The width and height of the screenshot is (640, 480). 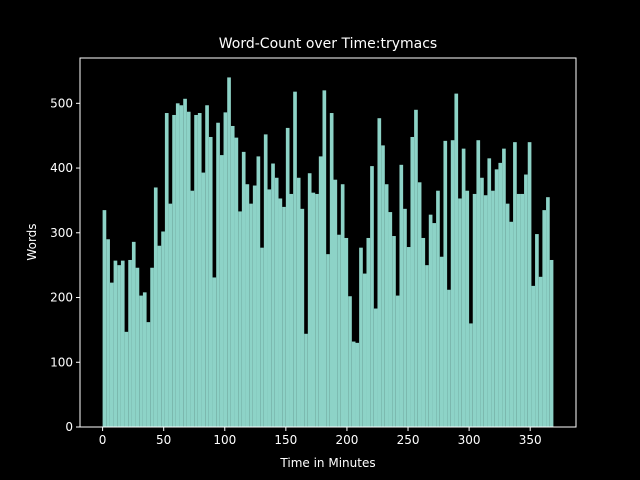 I want to click on y-axis-label: Words, so click(x=32, y=241).